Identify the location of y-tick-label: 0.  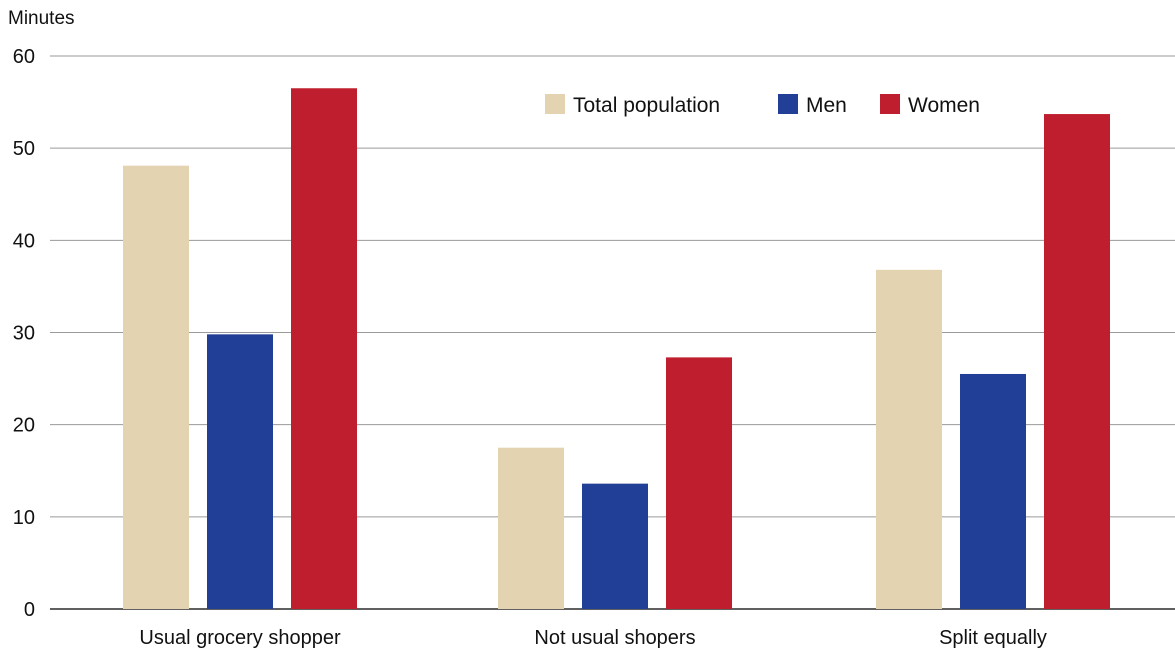
(29, 610).